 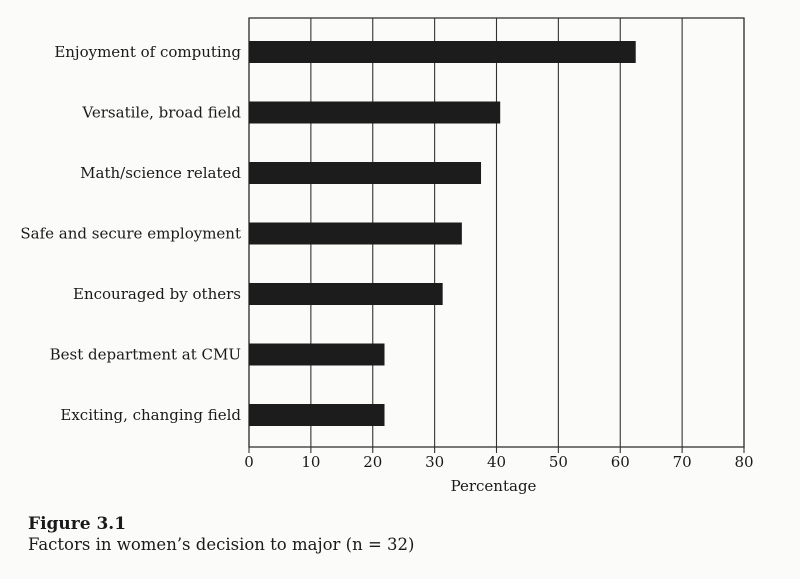 What do you see at coordinates (150, 415) in the screenshot?
I see `category-label: Exciting, changing field` at bounding box center [150, 415].